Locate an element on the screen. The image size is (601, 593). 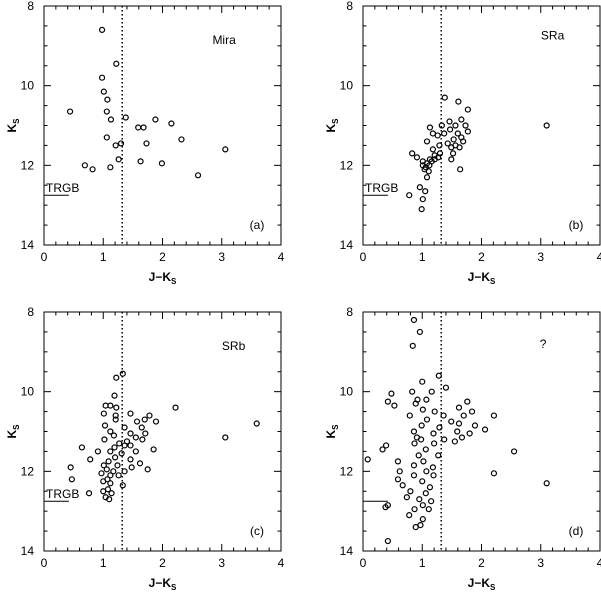
x-tick-label: 0 is located at coordinates (363, 563).